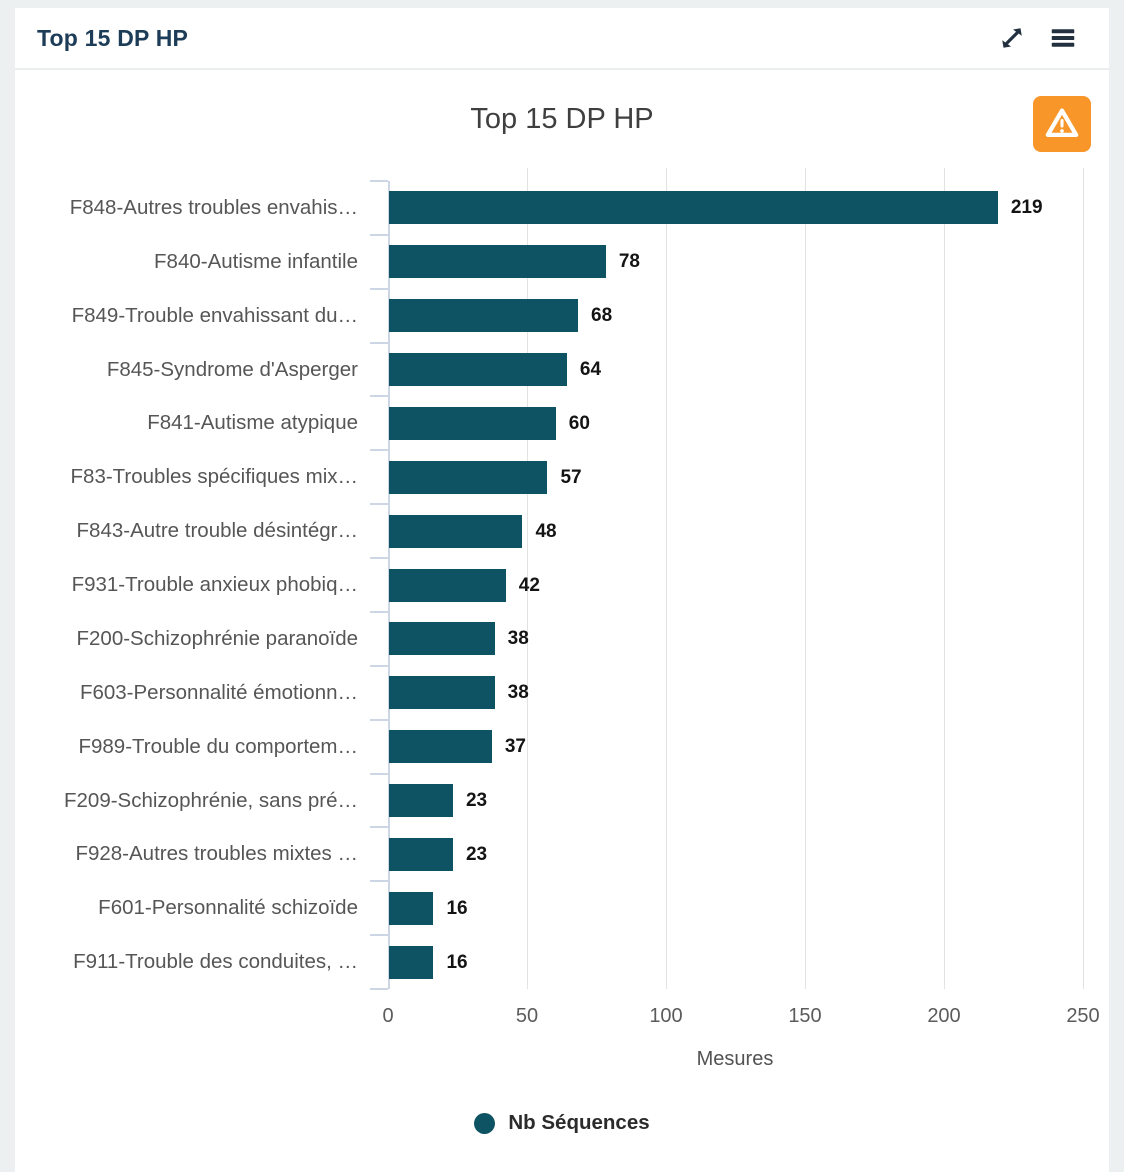 The image size is (1124, 1172). Describe the element at coordinates (252, 423) in the screenshot. I see `category-label: F841-Autisme atypique` at that location.